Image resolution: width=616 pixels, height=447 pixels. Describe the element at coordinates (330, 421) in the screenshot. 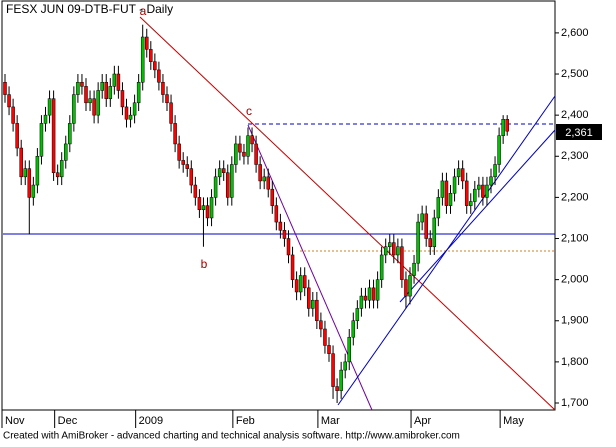

I see `x-tick-label: Mar` at that location.